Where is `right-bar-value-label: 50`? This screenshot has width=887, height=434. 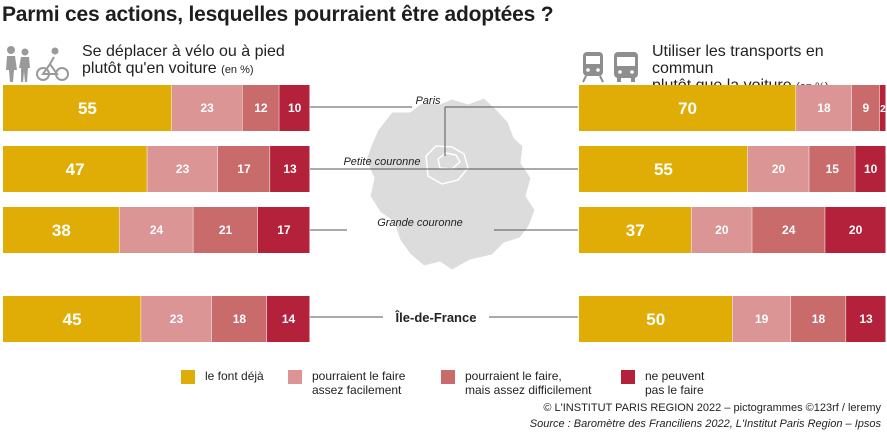
right-bar-value-label: 50 is located at coordinates (655, 319).